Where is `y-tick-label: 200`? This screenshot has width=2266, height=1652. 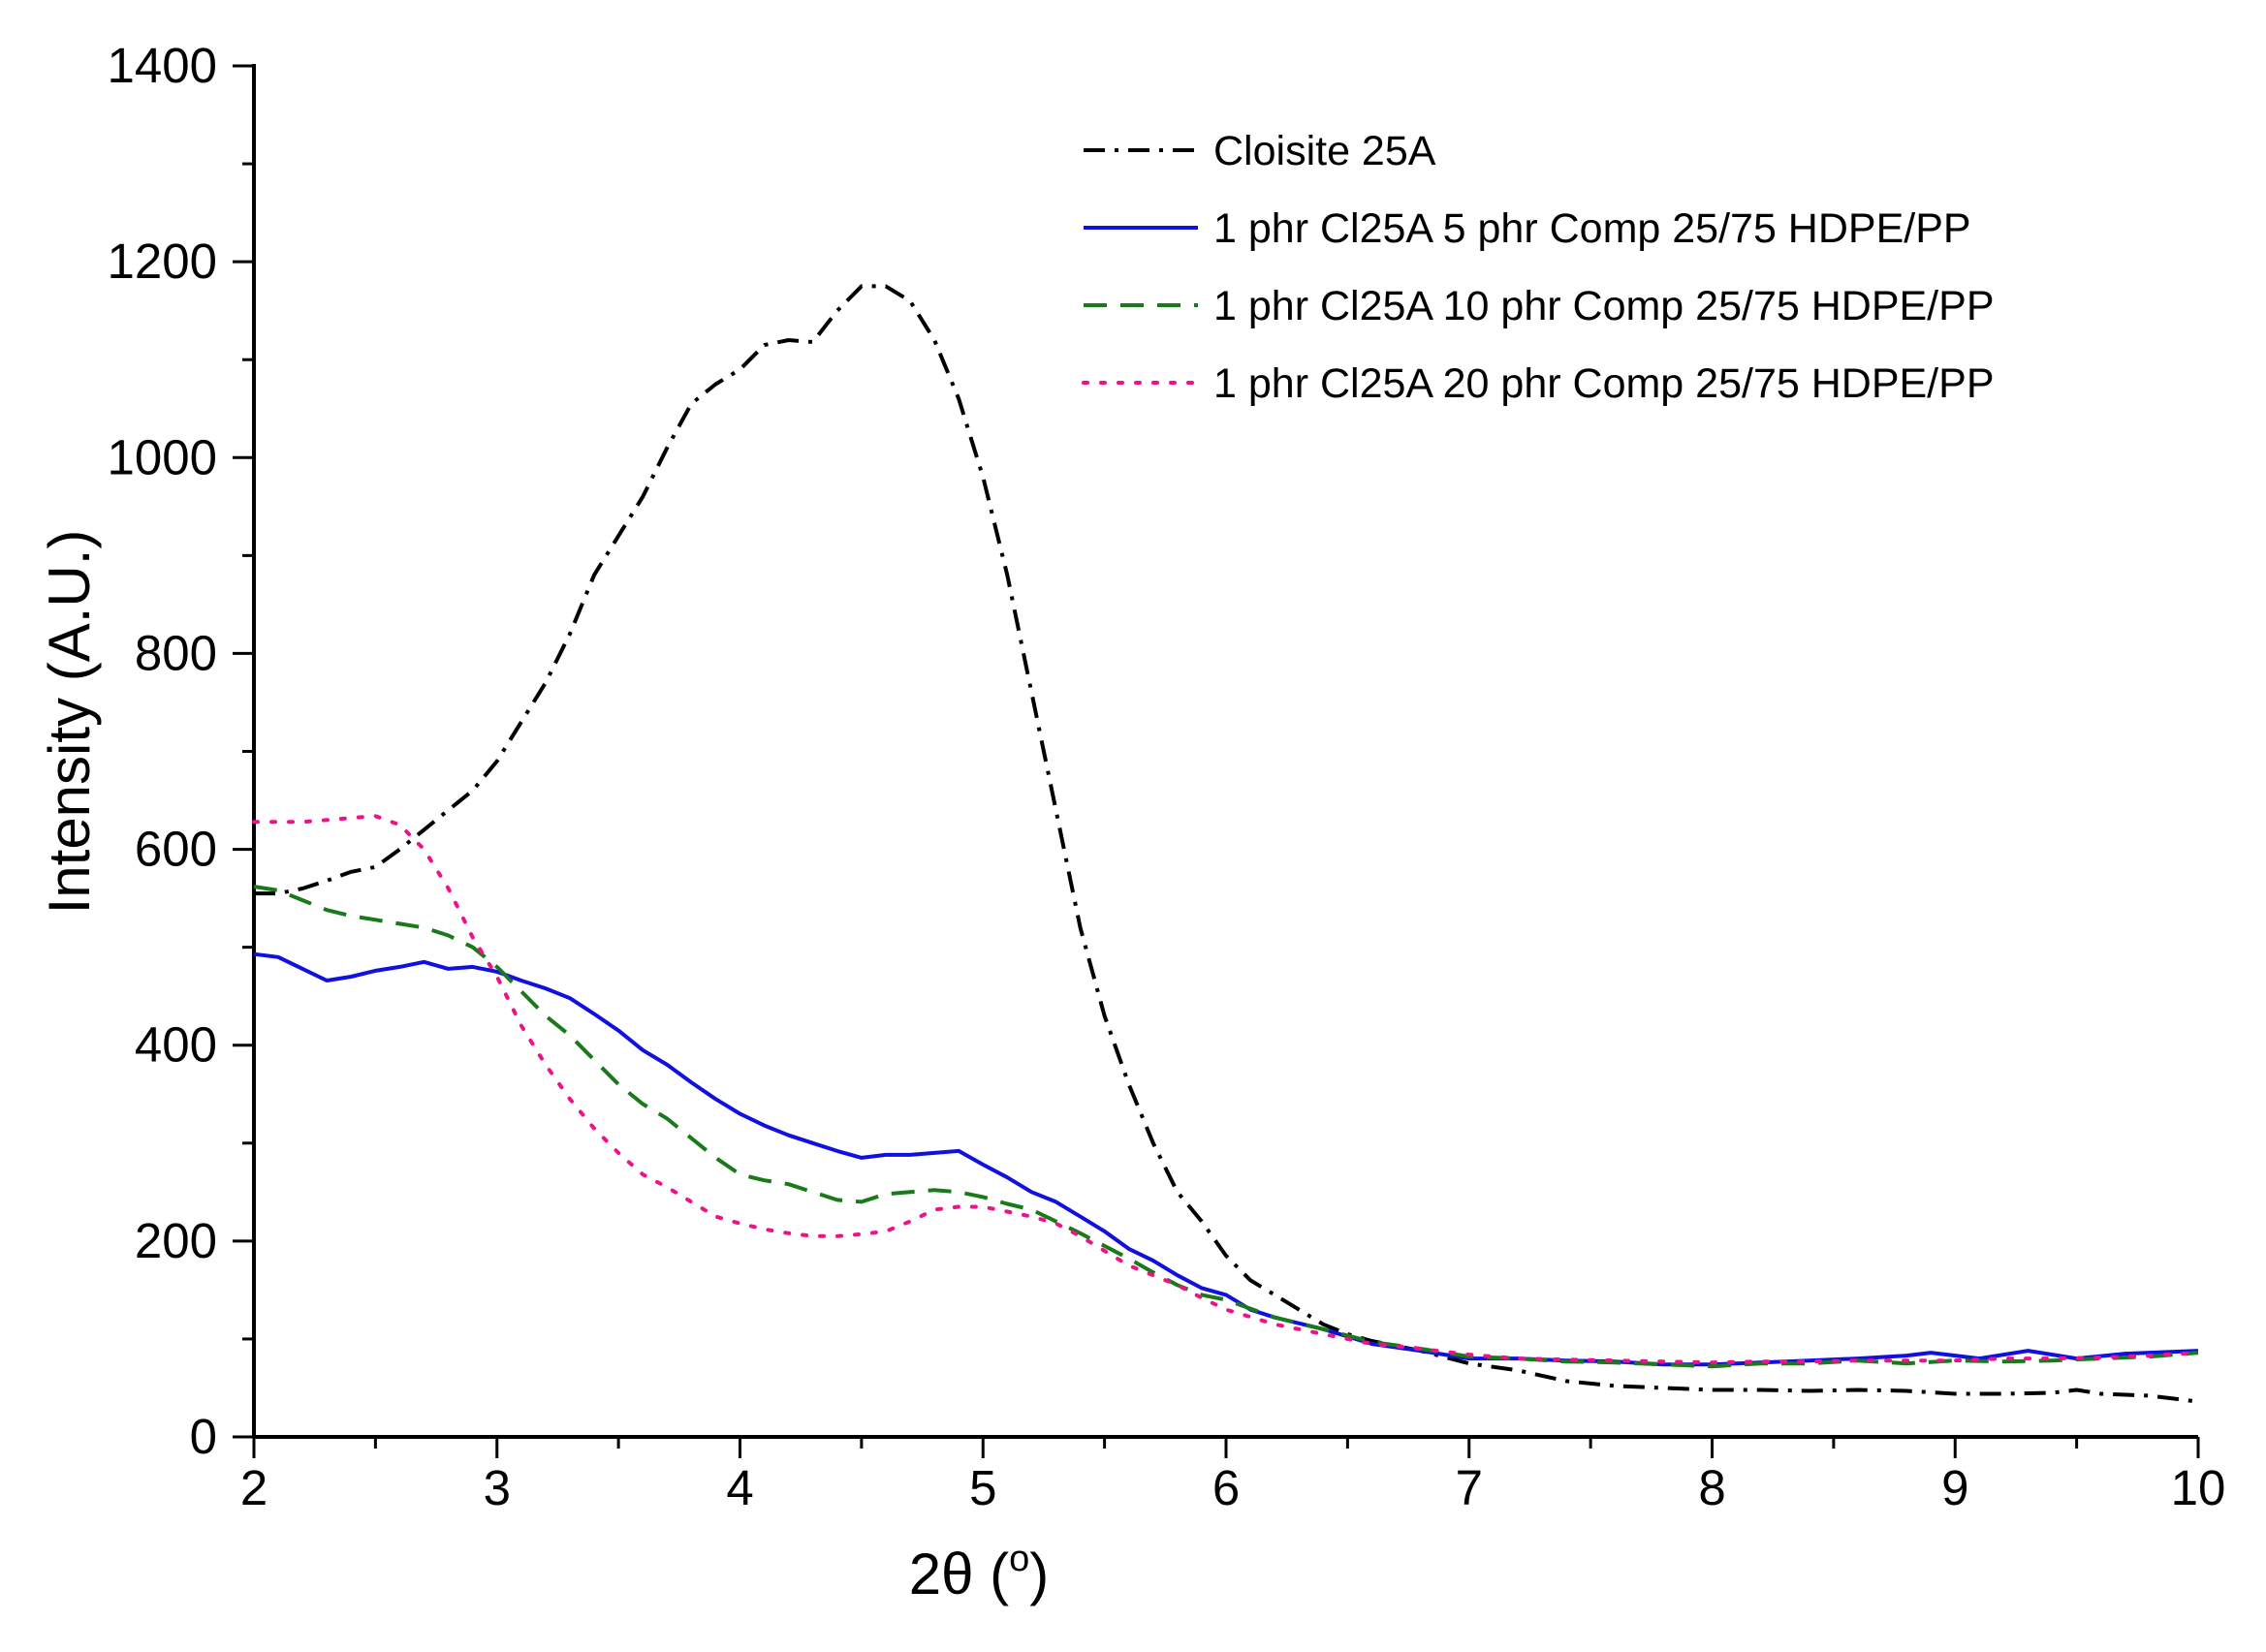 y-tick-label: 200 is located at coordinates (176, 1240).